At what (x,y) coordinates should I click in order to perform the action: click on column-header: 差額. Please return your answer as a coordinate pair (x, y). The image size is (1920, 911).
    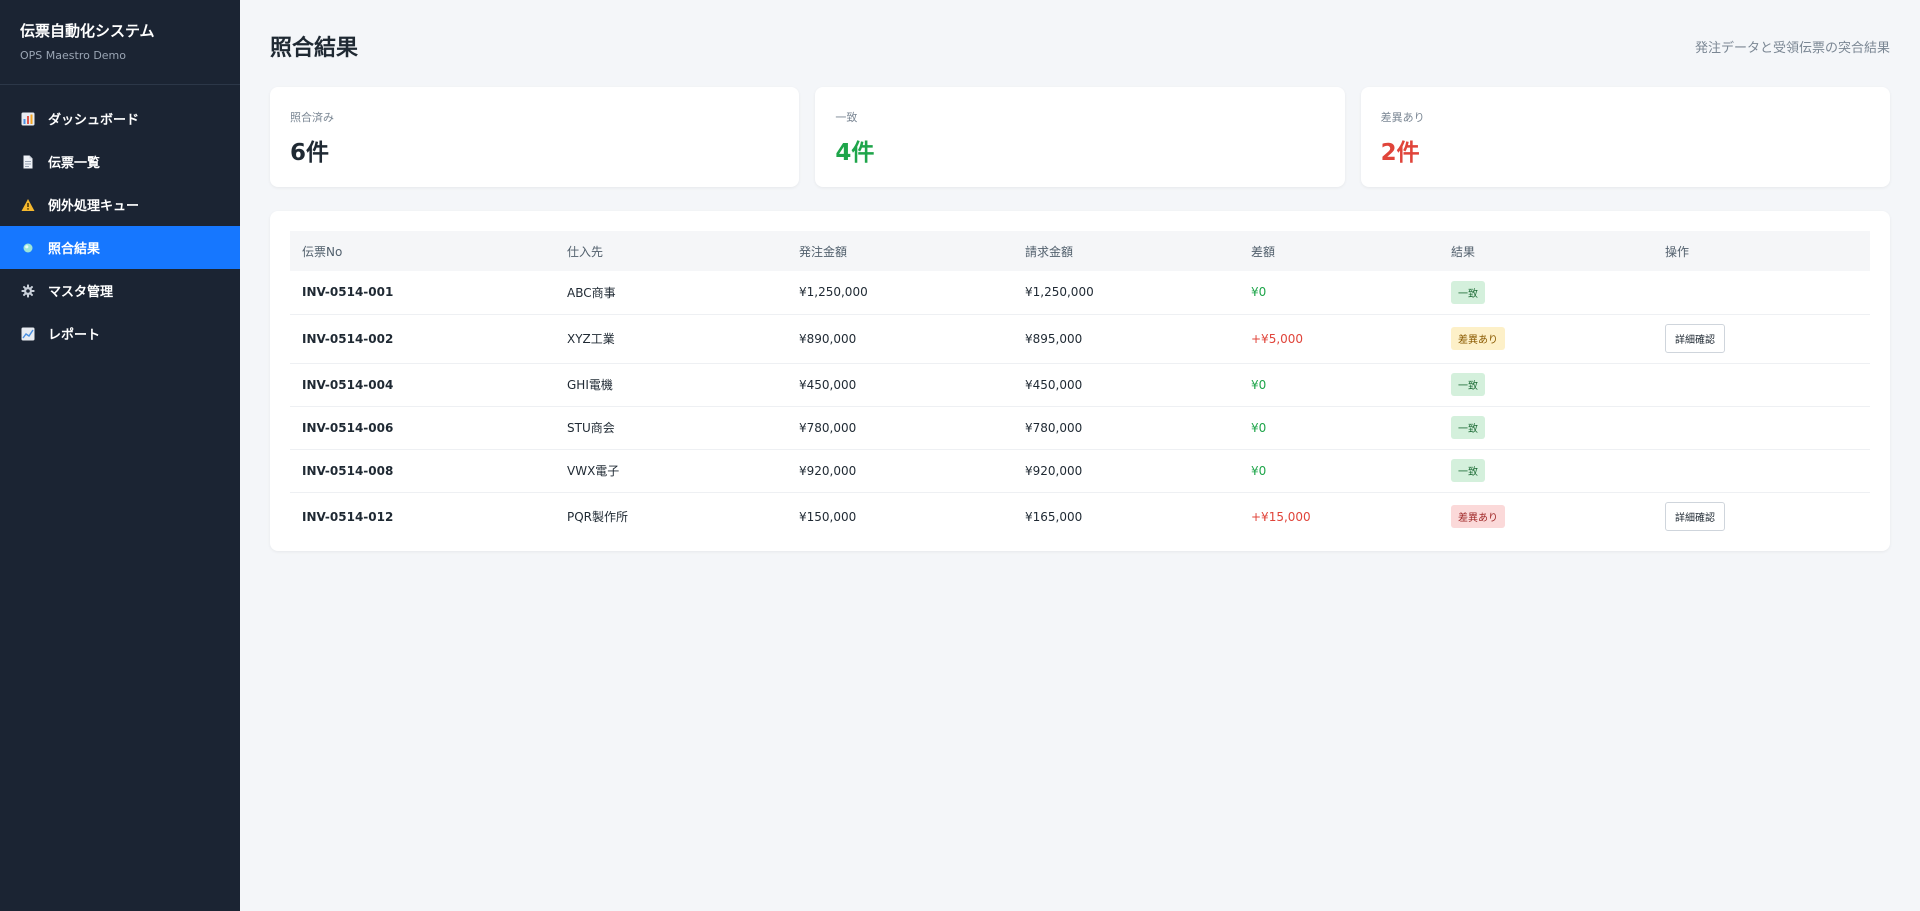
    Looking at the image, I should click on (1263, 251).